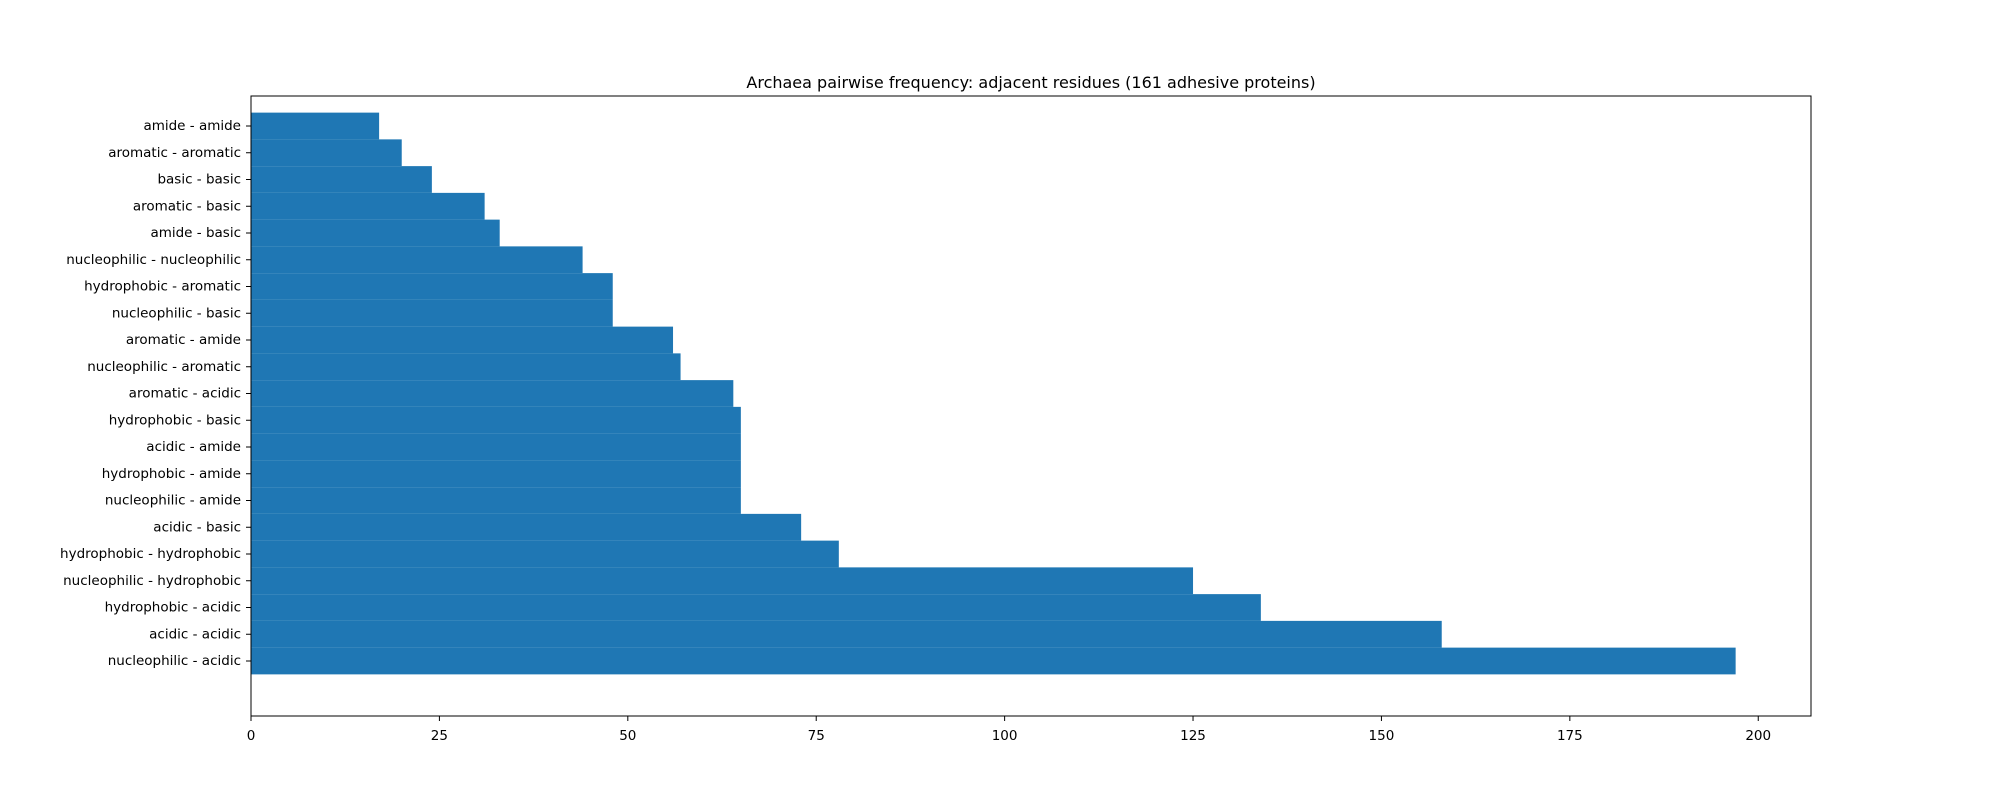  Describe the element at coordinates (195, 233) in the screenshot. I see `y-tick-label: amide - basic` at that location.